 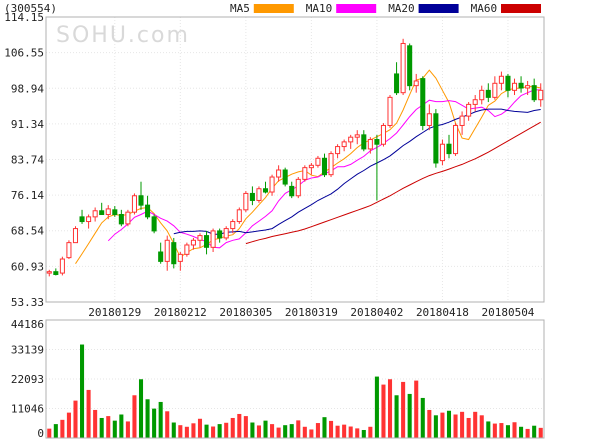 I want to click on price-tick-label: 114.15, so click(x=24, y=17).